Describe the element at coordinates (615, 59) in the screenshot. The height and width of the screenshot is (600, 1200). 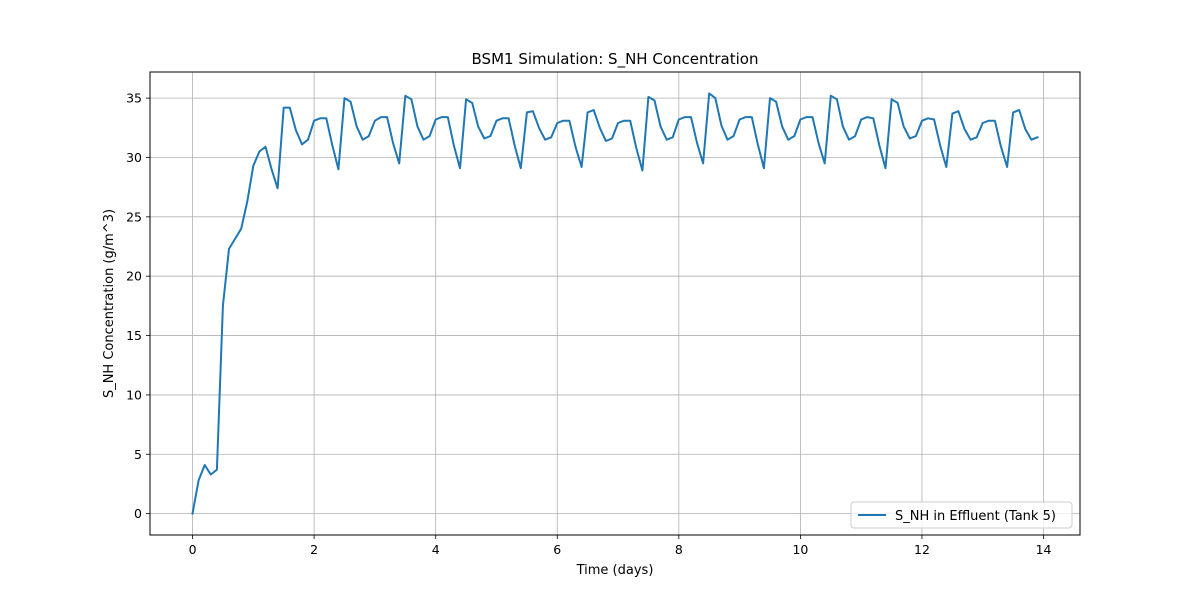
I see `chart-title: BSM1 Simulation: S_NH Concentration` at that location.